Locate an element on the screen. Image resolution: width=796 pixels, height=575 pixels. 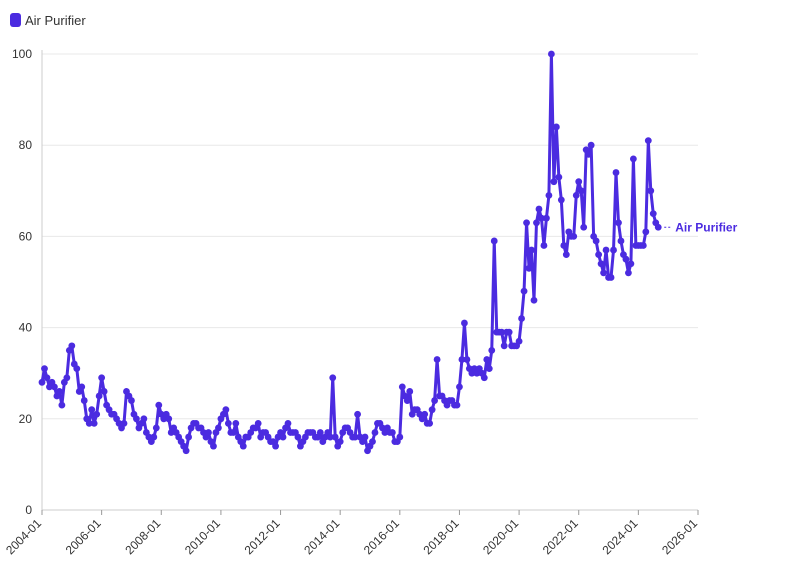
legend: Air Purifier is located at coordinates (48, 20).